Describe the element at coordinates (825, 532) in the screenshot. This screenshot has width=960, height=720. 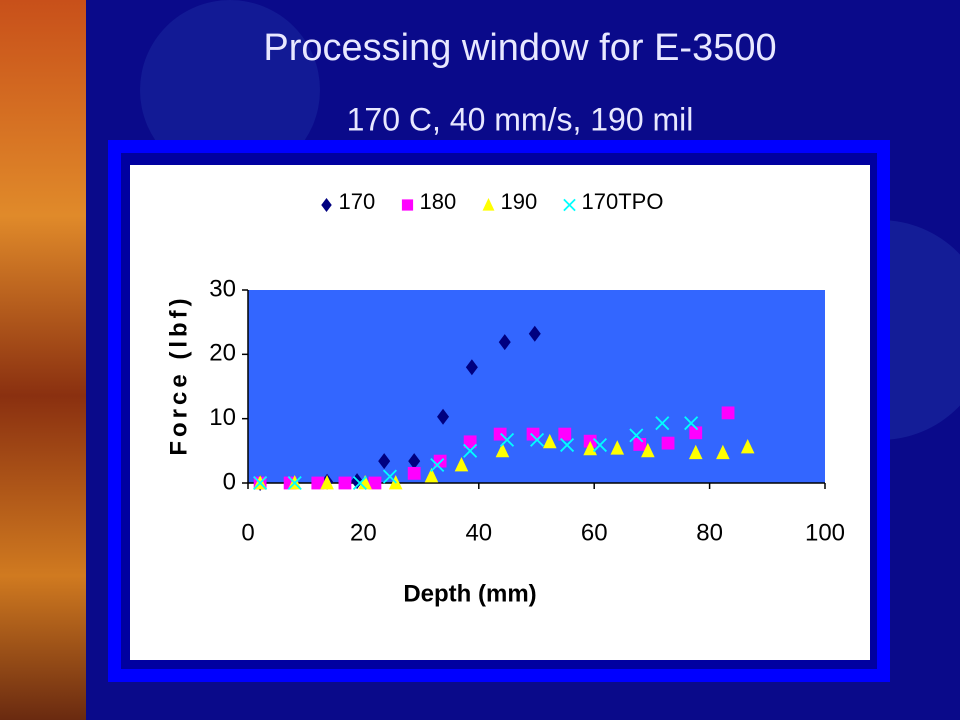
I see `x-tick-label: 100` at that location.